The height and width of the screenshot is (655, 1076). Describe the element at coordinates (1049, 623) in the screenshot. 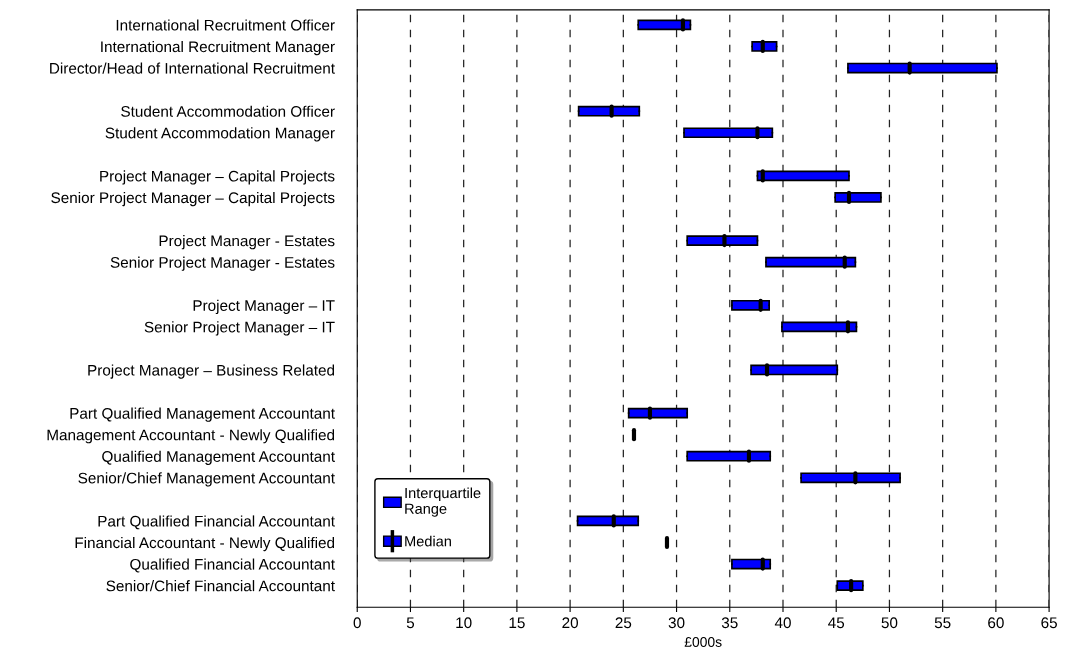

I see `x-tick-label: 65` at that location.